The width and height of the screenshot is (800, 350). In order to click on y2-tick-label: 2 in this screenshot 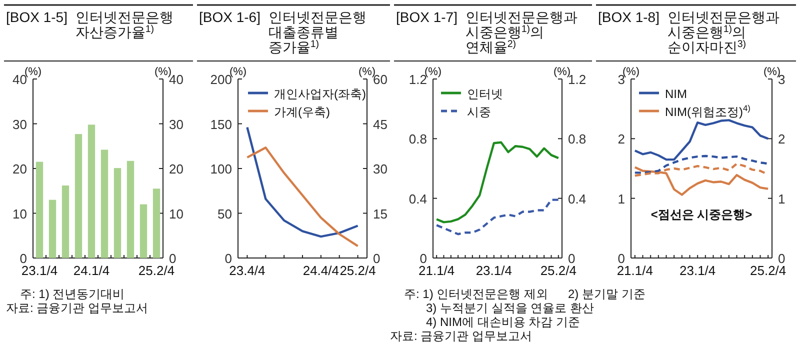, I will do `click(782, 139)`.